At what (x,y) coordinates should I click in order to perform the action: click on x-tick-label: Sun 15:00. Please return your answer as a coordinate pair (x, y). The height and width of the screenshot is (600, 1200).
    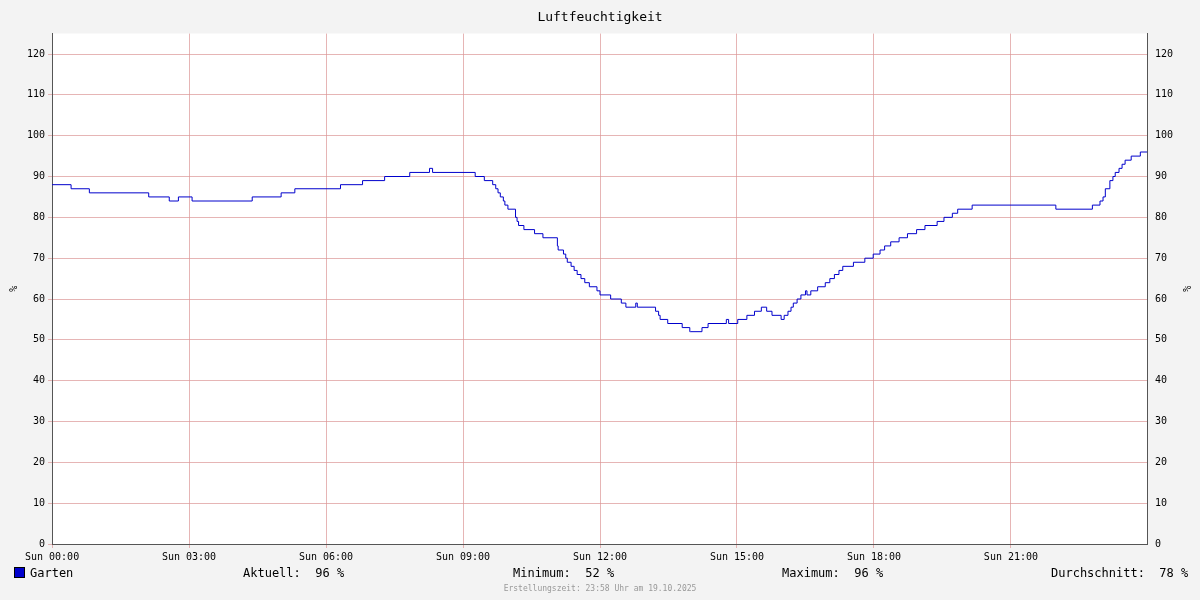
    Looking at the image, I should click on (737, 556).